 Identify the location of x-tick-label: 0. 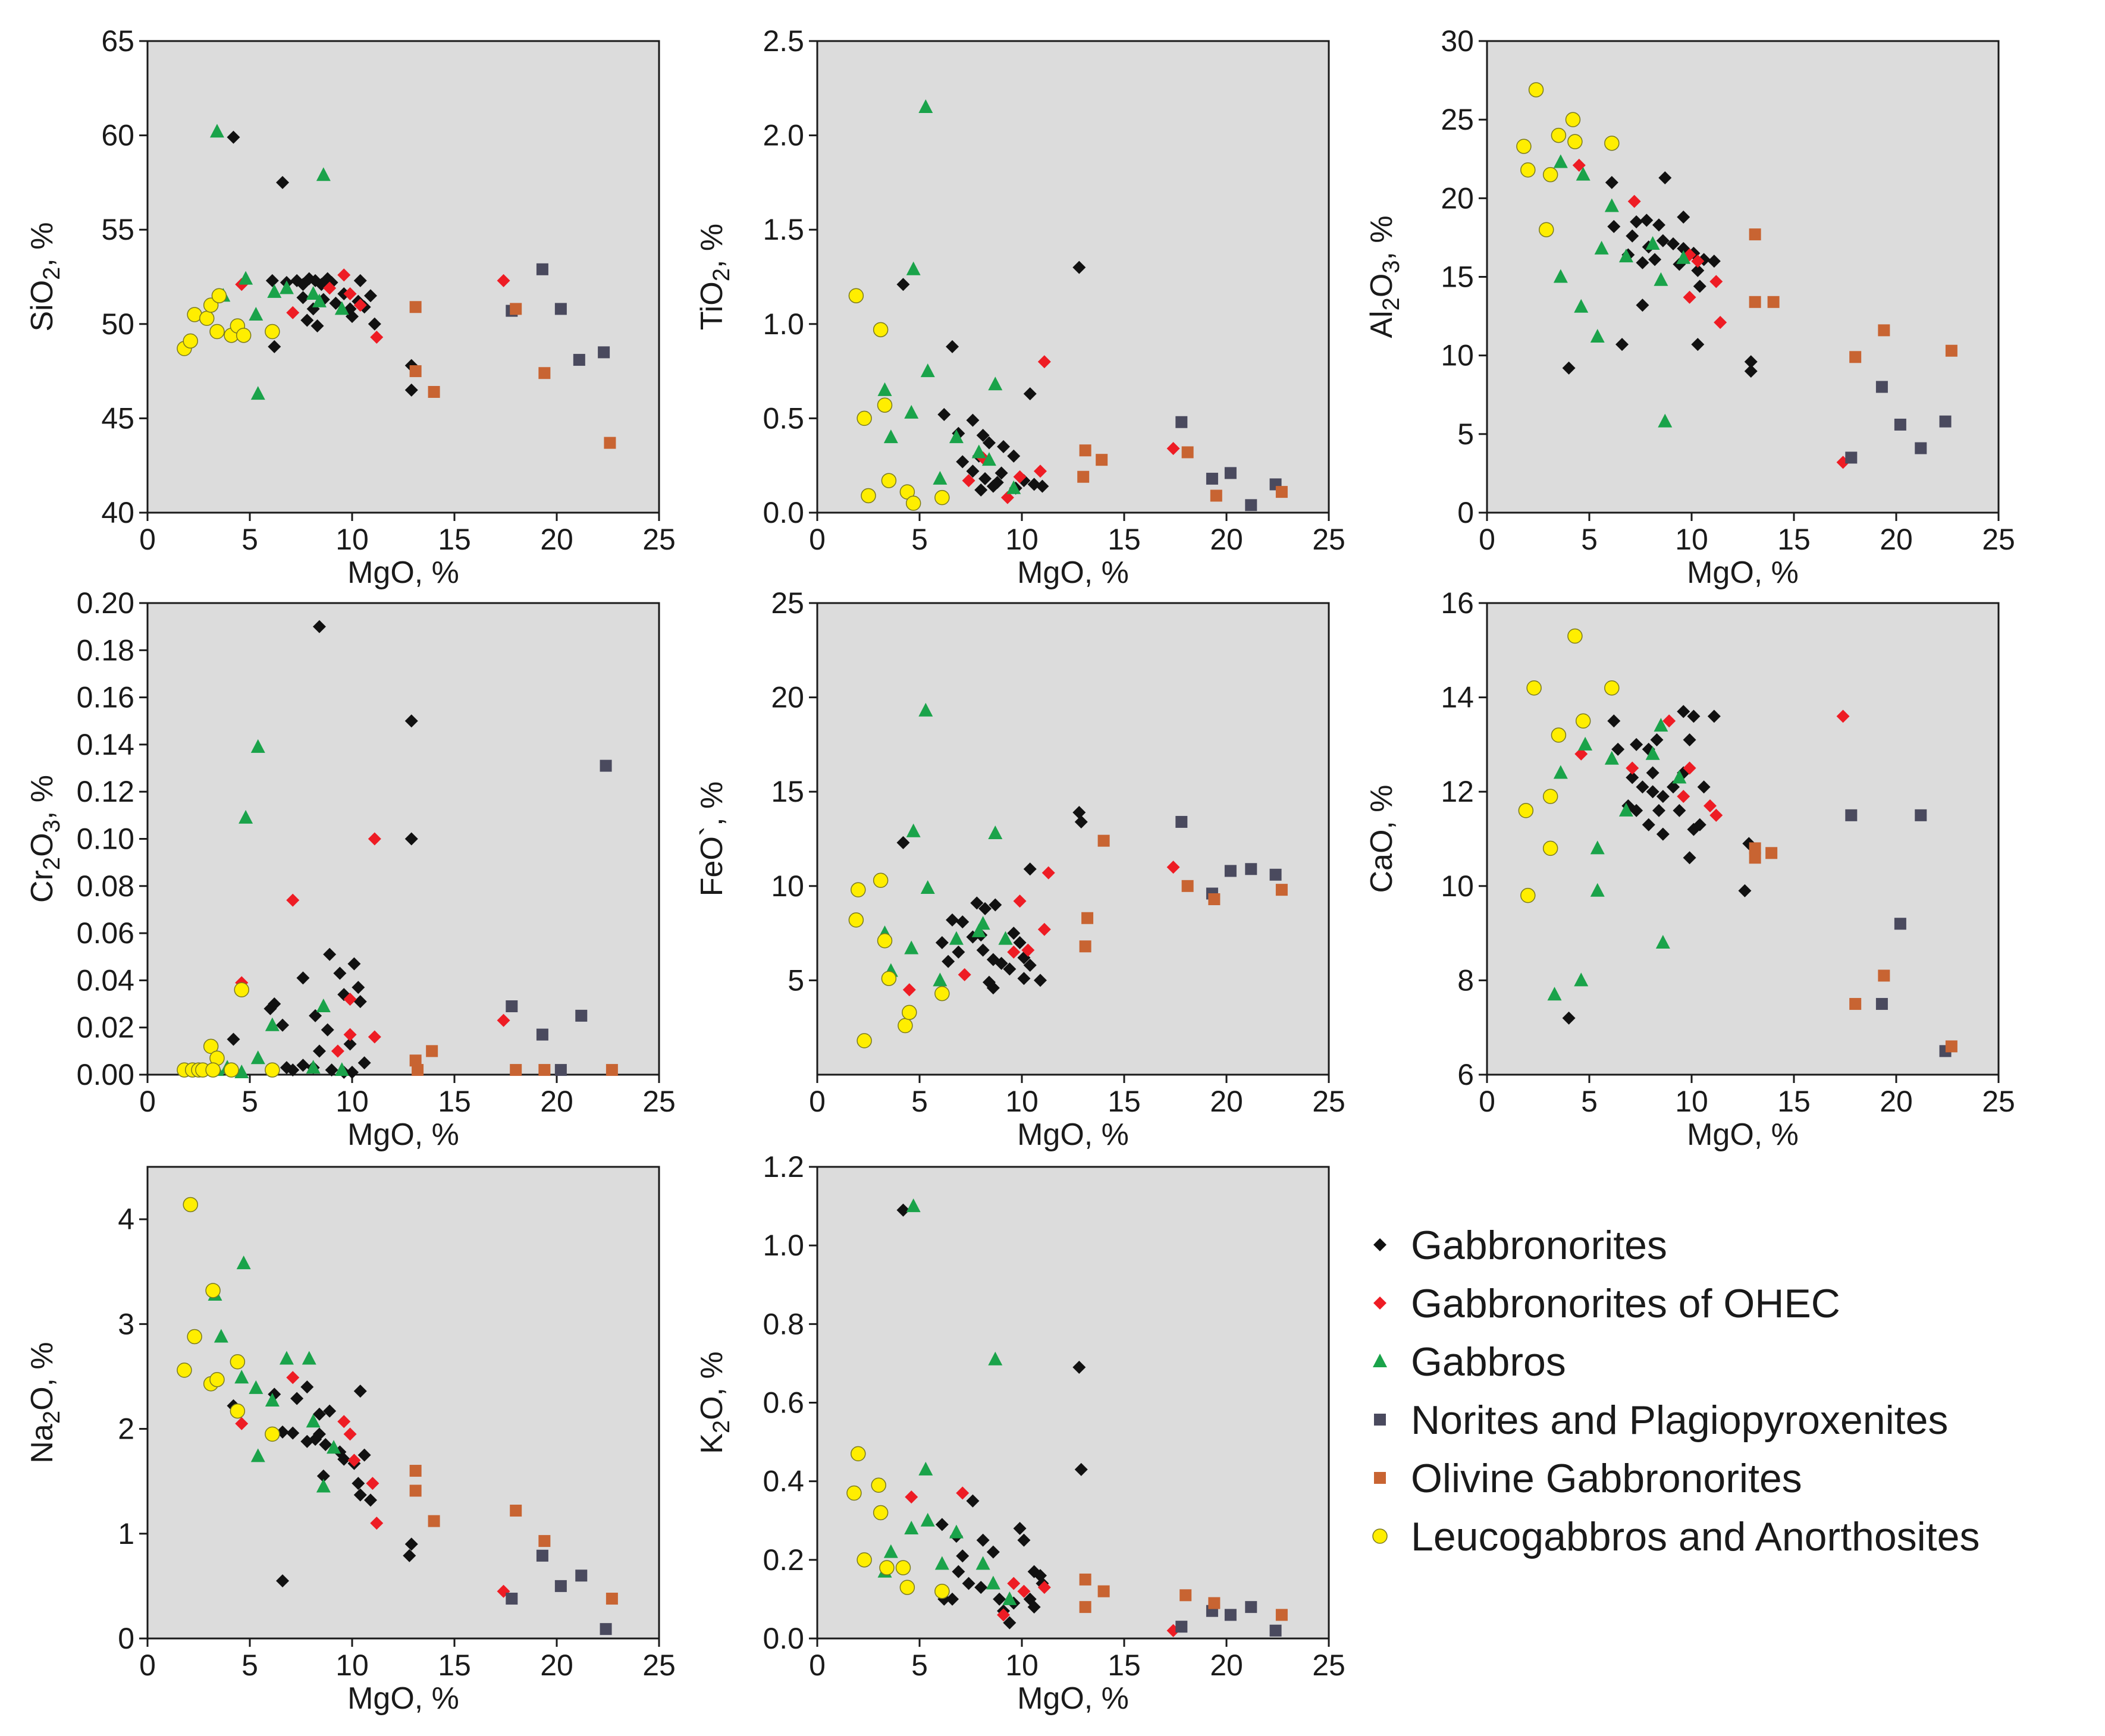
(817, 1101).